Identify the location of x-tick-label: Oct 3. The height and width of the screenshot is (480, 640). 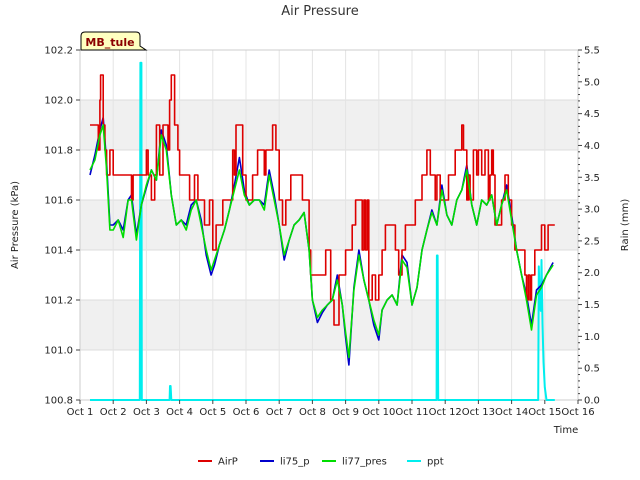
(146, 412).